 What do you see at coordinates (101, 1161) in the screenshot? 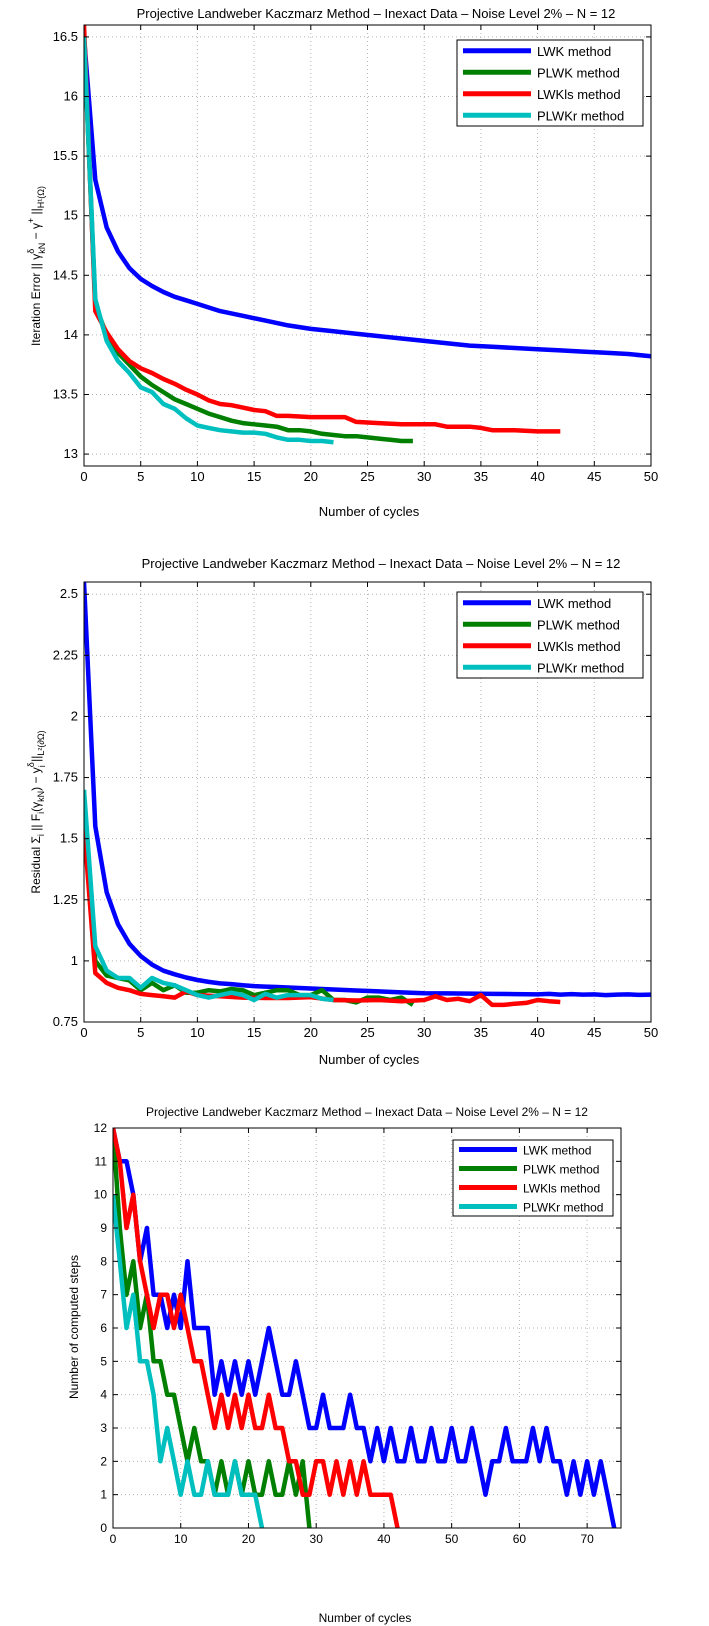
I see `y-tick-label: 11` at bounding box center [101, 1161].